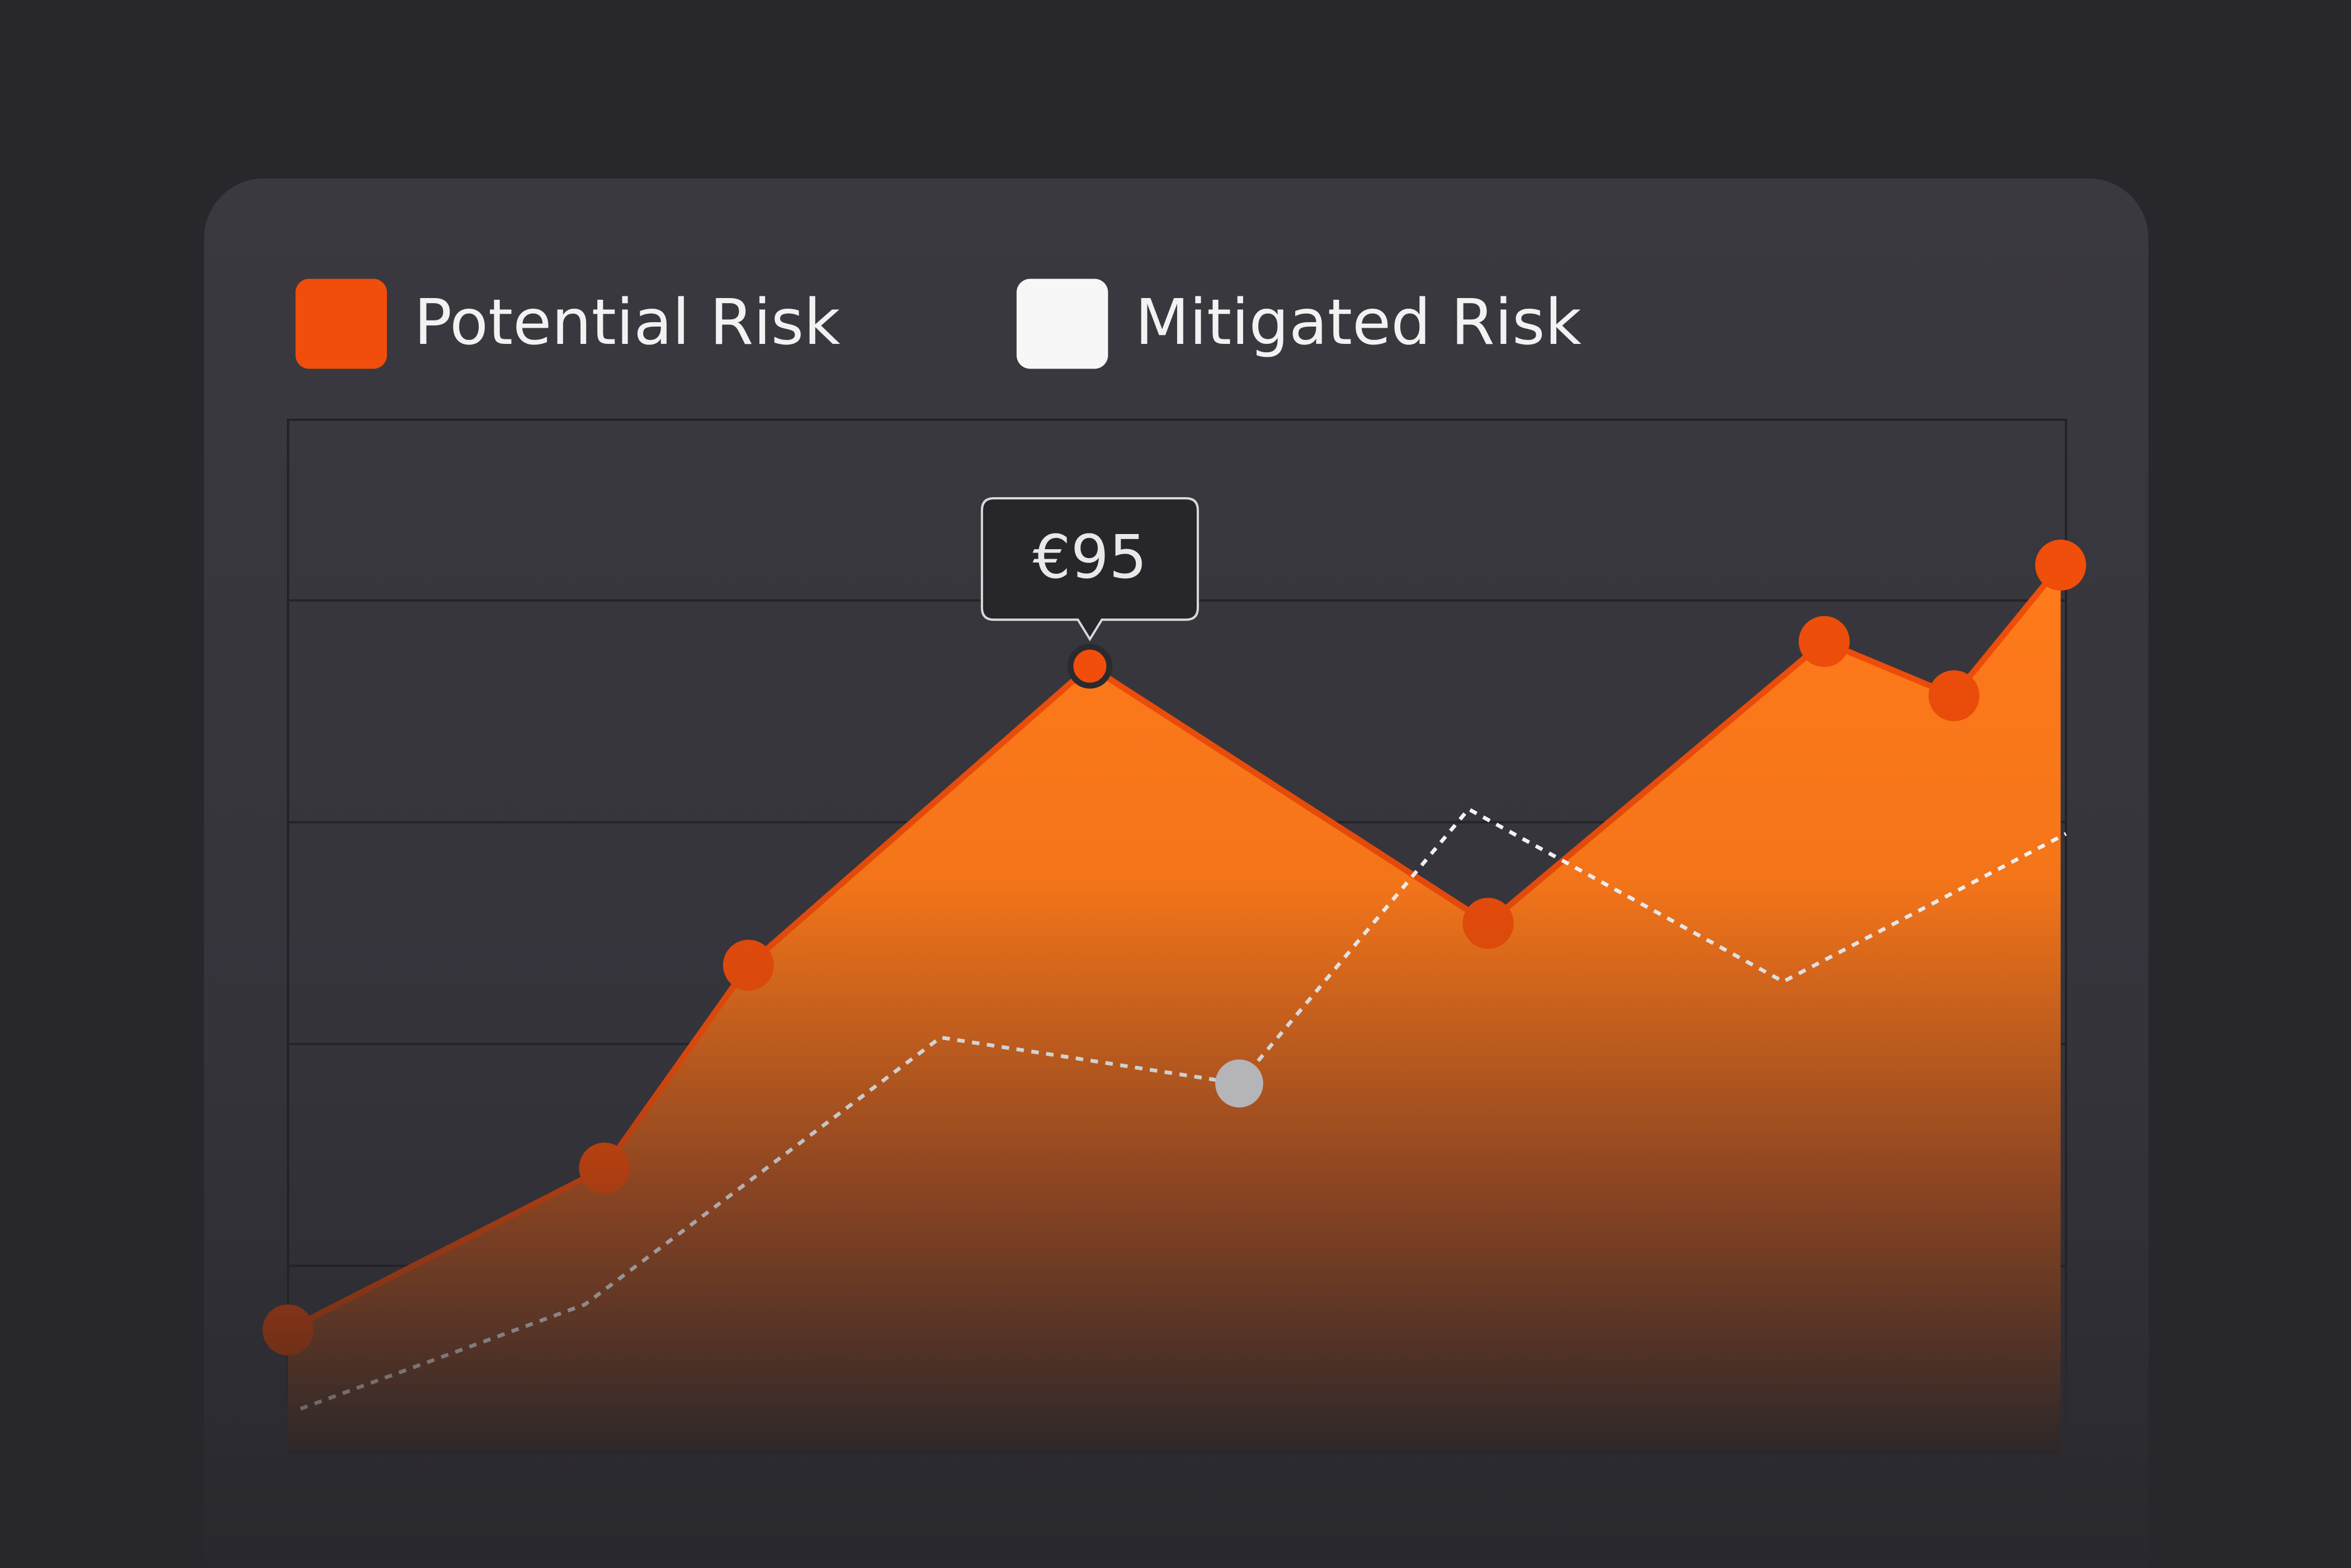  What do you see at coordinates (939, 324) in the screenshot?
I see `legend: Potential Risk Mitigated Risk` at bounding box center [939, 324].